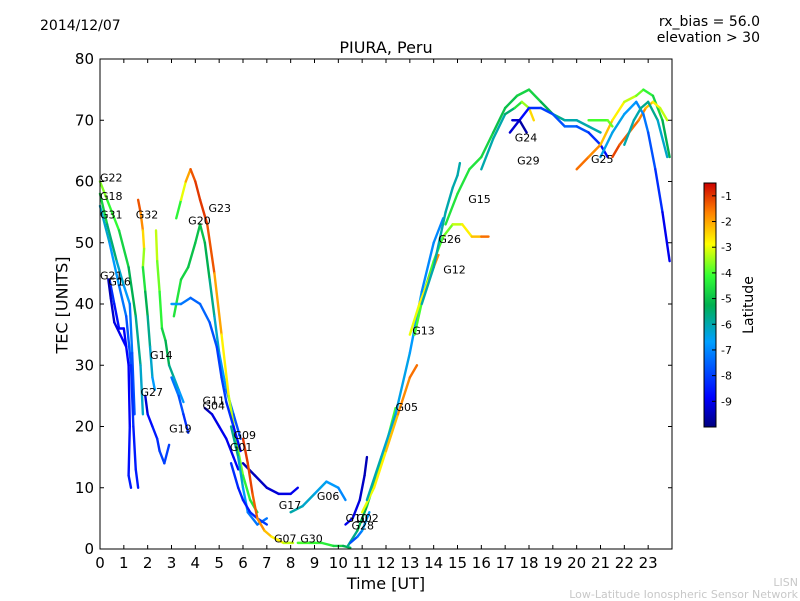 Image resolution: width=800 pixels, height=601 pixels. I want to click on x-tick-label: 1, so click(124, 563).